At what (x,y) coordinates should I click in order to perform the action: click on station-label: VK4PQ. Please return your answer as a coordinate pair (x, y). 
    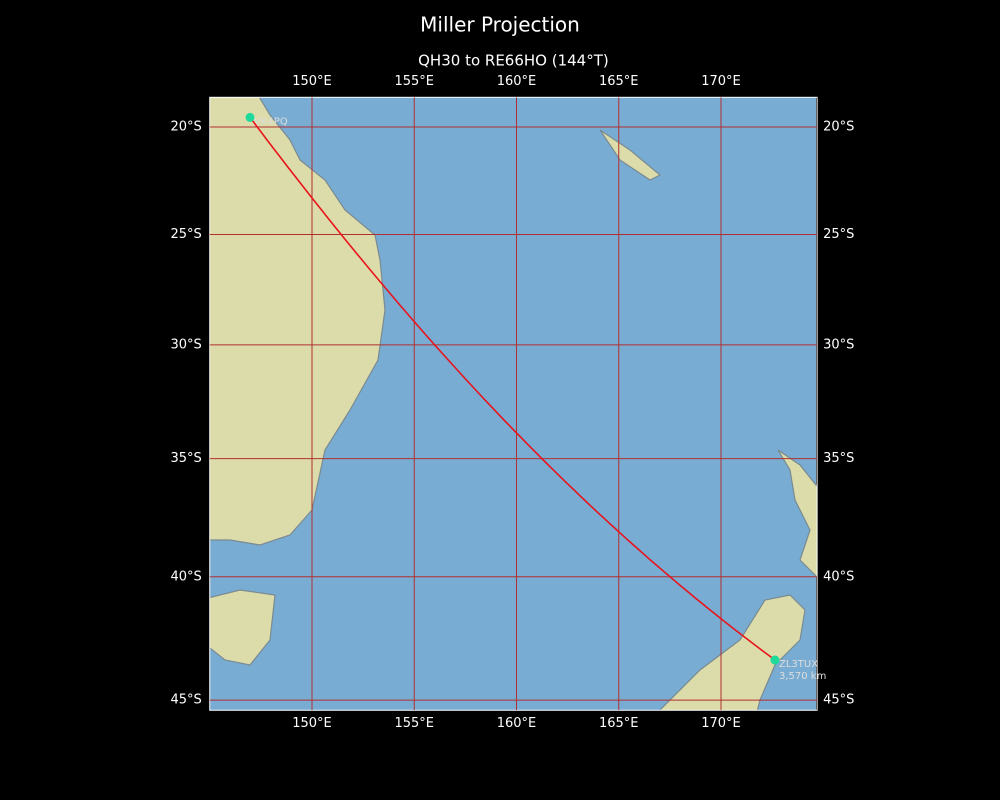
    Looking at the image, I should click on (271, 121).